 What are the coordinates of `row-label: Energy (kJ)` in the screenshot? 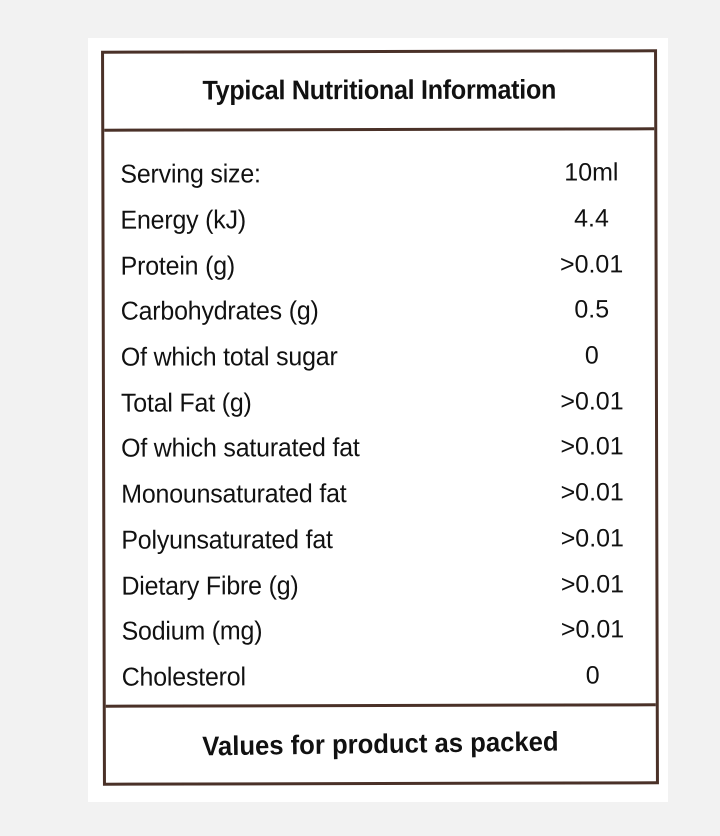 It's located at (183, 219).